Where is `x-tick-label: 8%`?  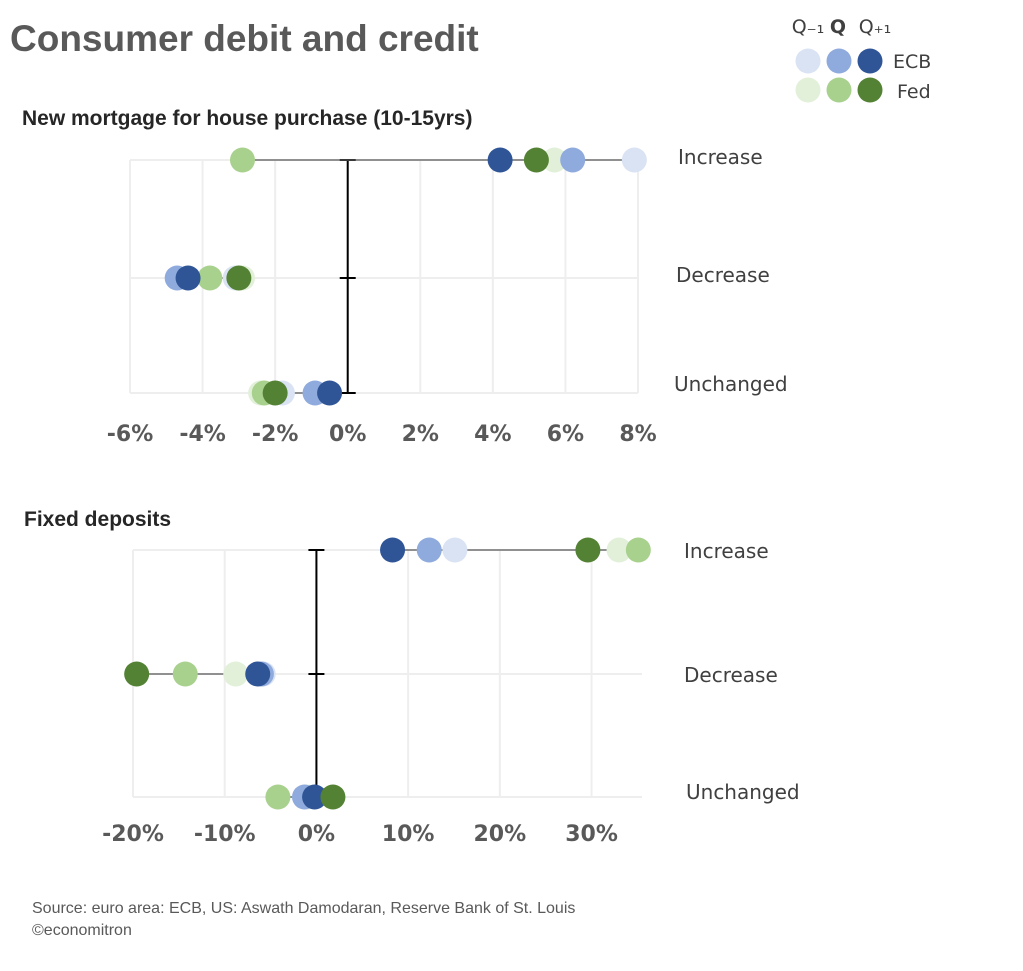 x-tick-label: 8% is located at coordinates (637, 434).